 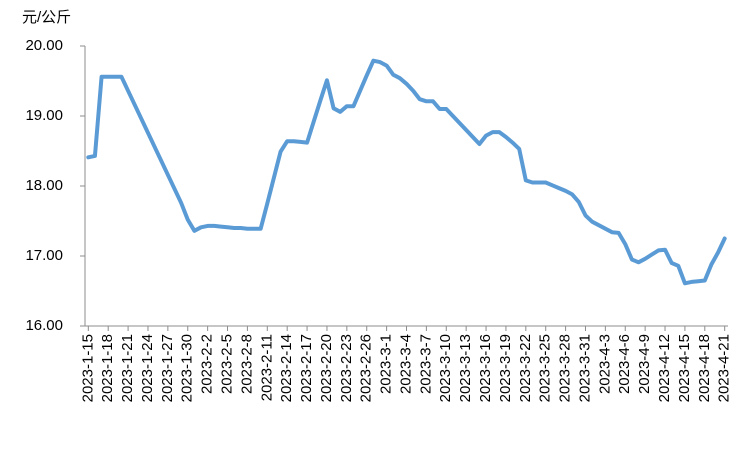 What do you see at coordinates (246, 364) in the screenshot?
I see `x-tick-label: 2023-2-8` at bounding box center [246, 364].